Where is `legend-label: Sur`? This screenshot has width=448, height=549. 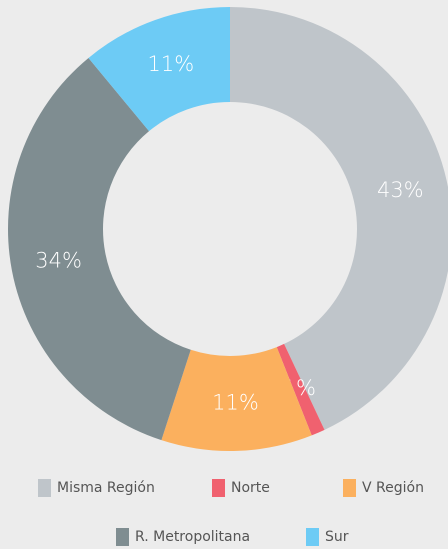 legend-label: Sur is located at coordinates (337, 537).